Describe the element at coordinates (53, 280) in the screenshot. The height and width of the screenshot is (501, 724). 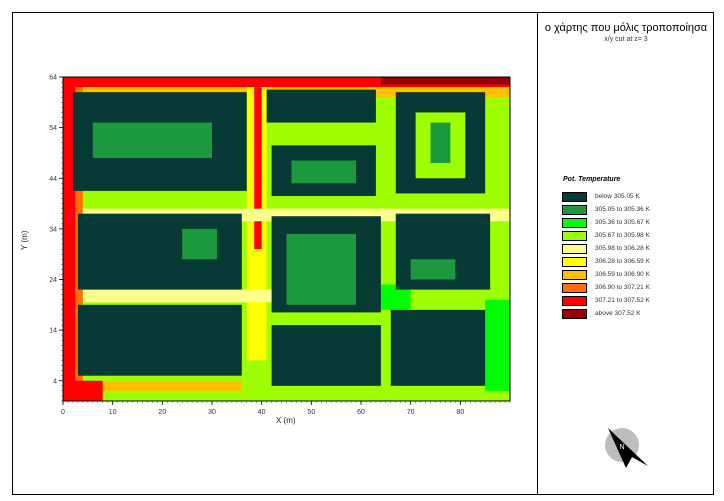
I see `y-tick-label: 24` at that location.